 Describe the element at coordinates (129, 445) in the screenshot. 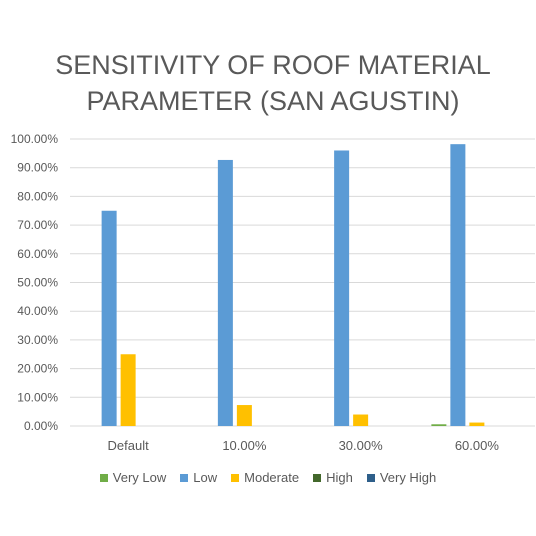

I see `x-tick-label: Default` at that location.